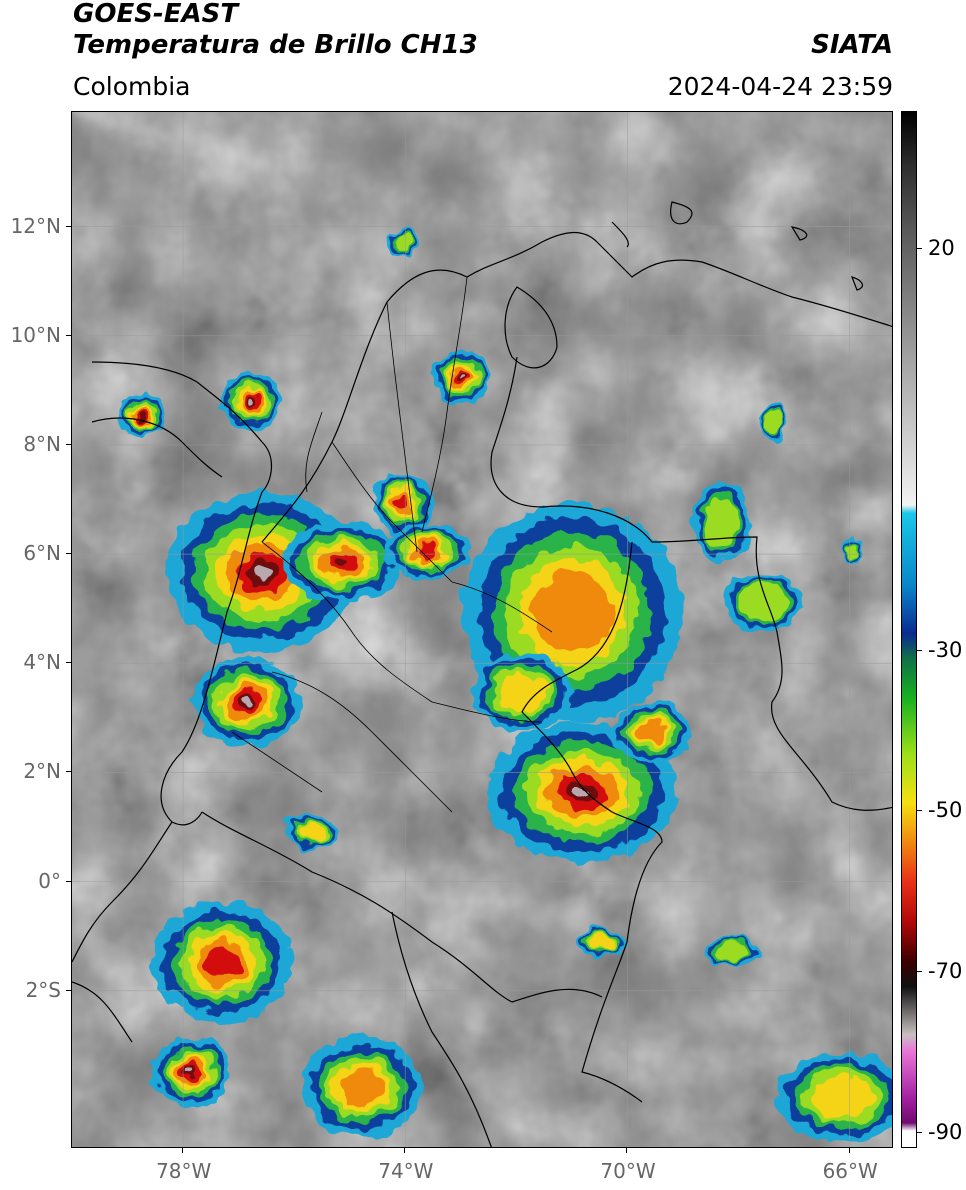 The height and width of the screenshot is (1190, 966). Describe the element at coordinates (275, 45) in the screenshot. I see `product-title: Temperatura de Brillo CH13` at that location.